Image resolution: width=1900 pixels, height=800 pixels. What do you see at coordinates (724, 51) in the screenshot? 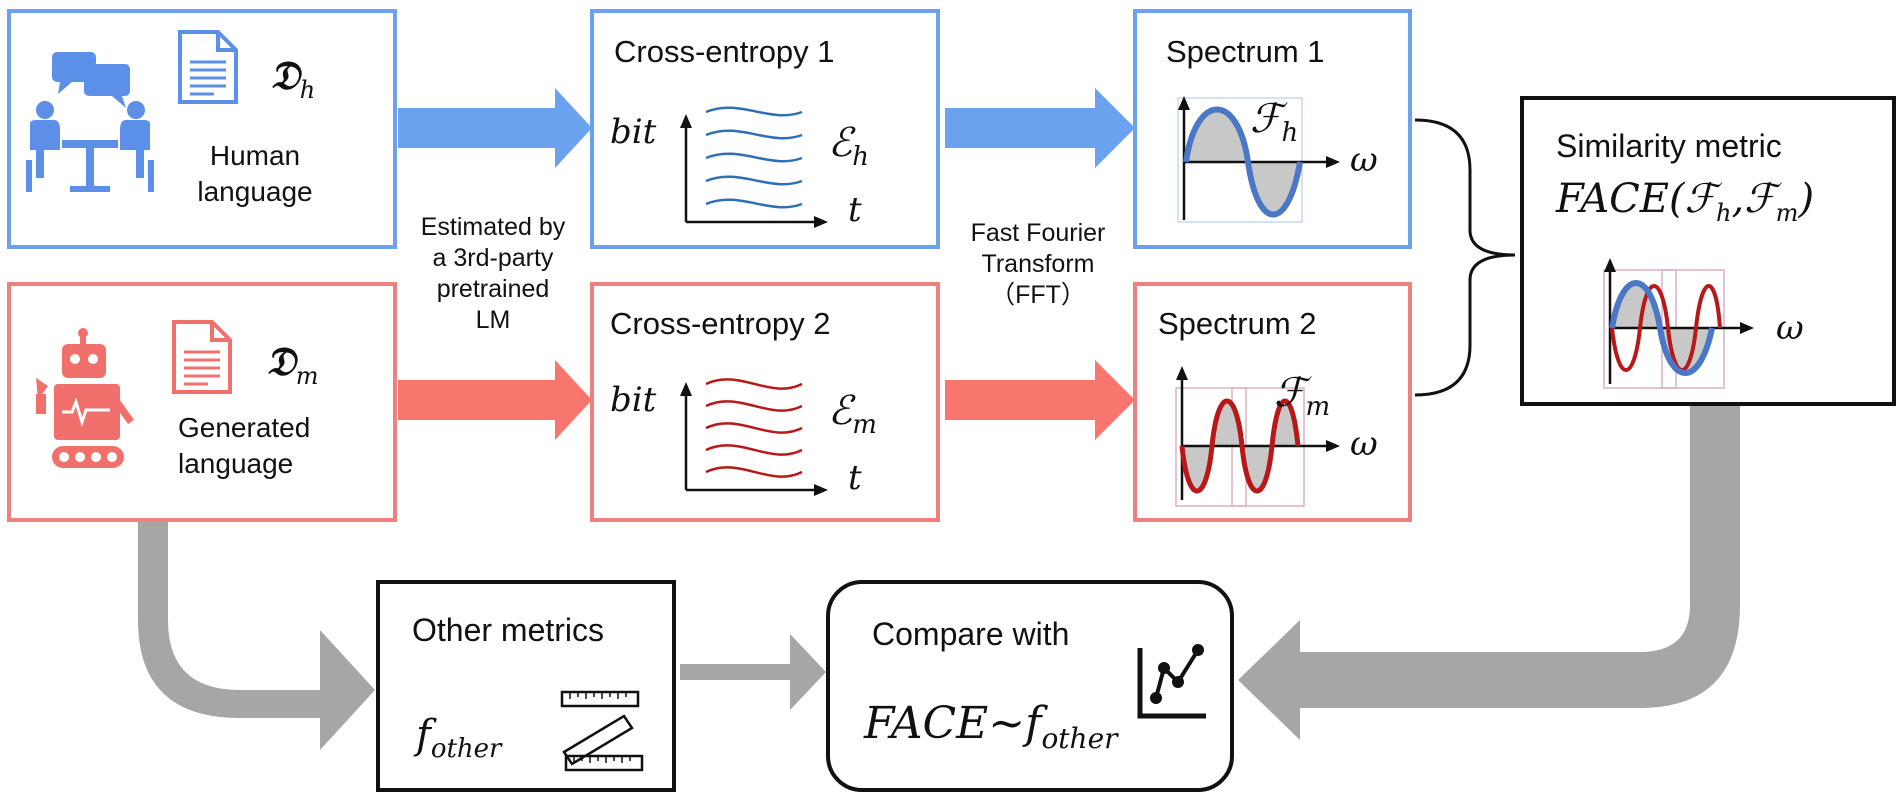
I see `ce1-title: Cross-entropy 1` at bounding box center [724, 51].